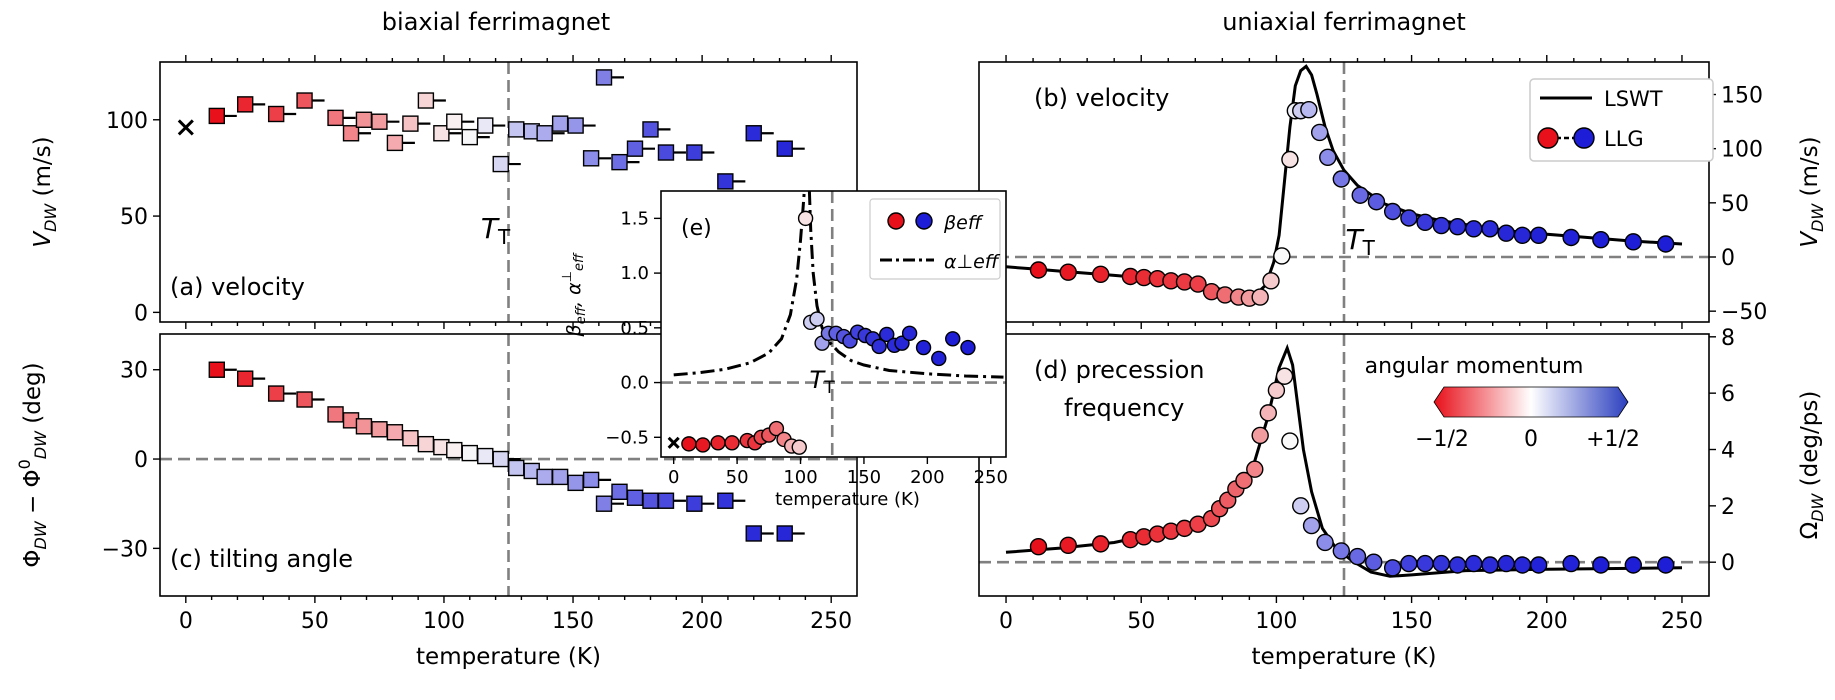 The width and height of the screenshot is (1835, 700). I want to click on y-tick-label-e: 1.0, so click(634, 273).